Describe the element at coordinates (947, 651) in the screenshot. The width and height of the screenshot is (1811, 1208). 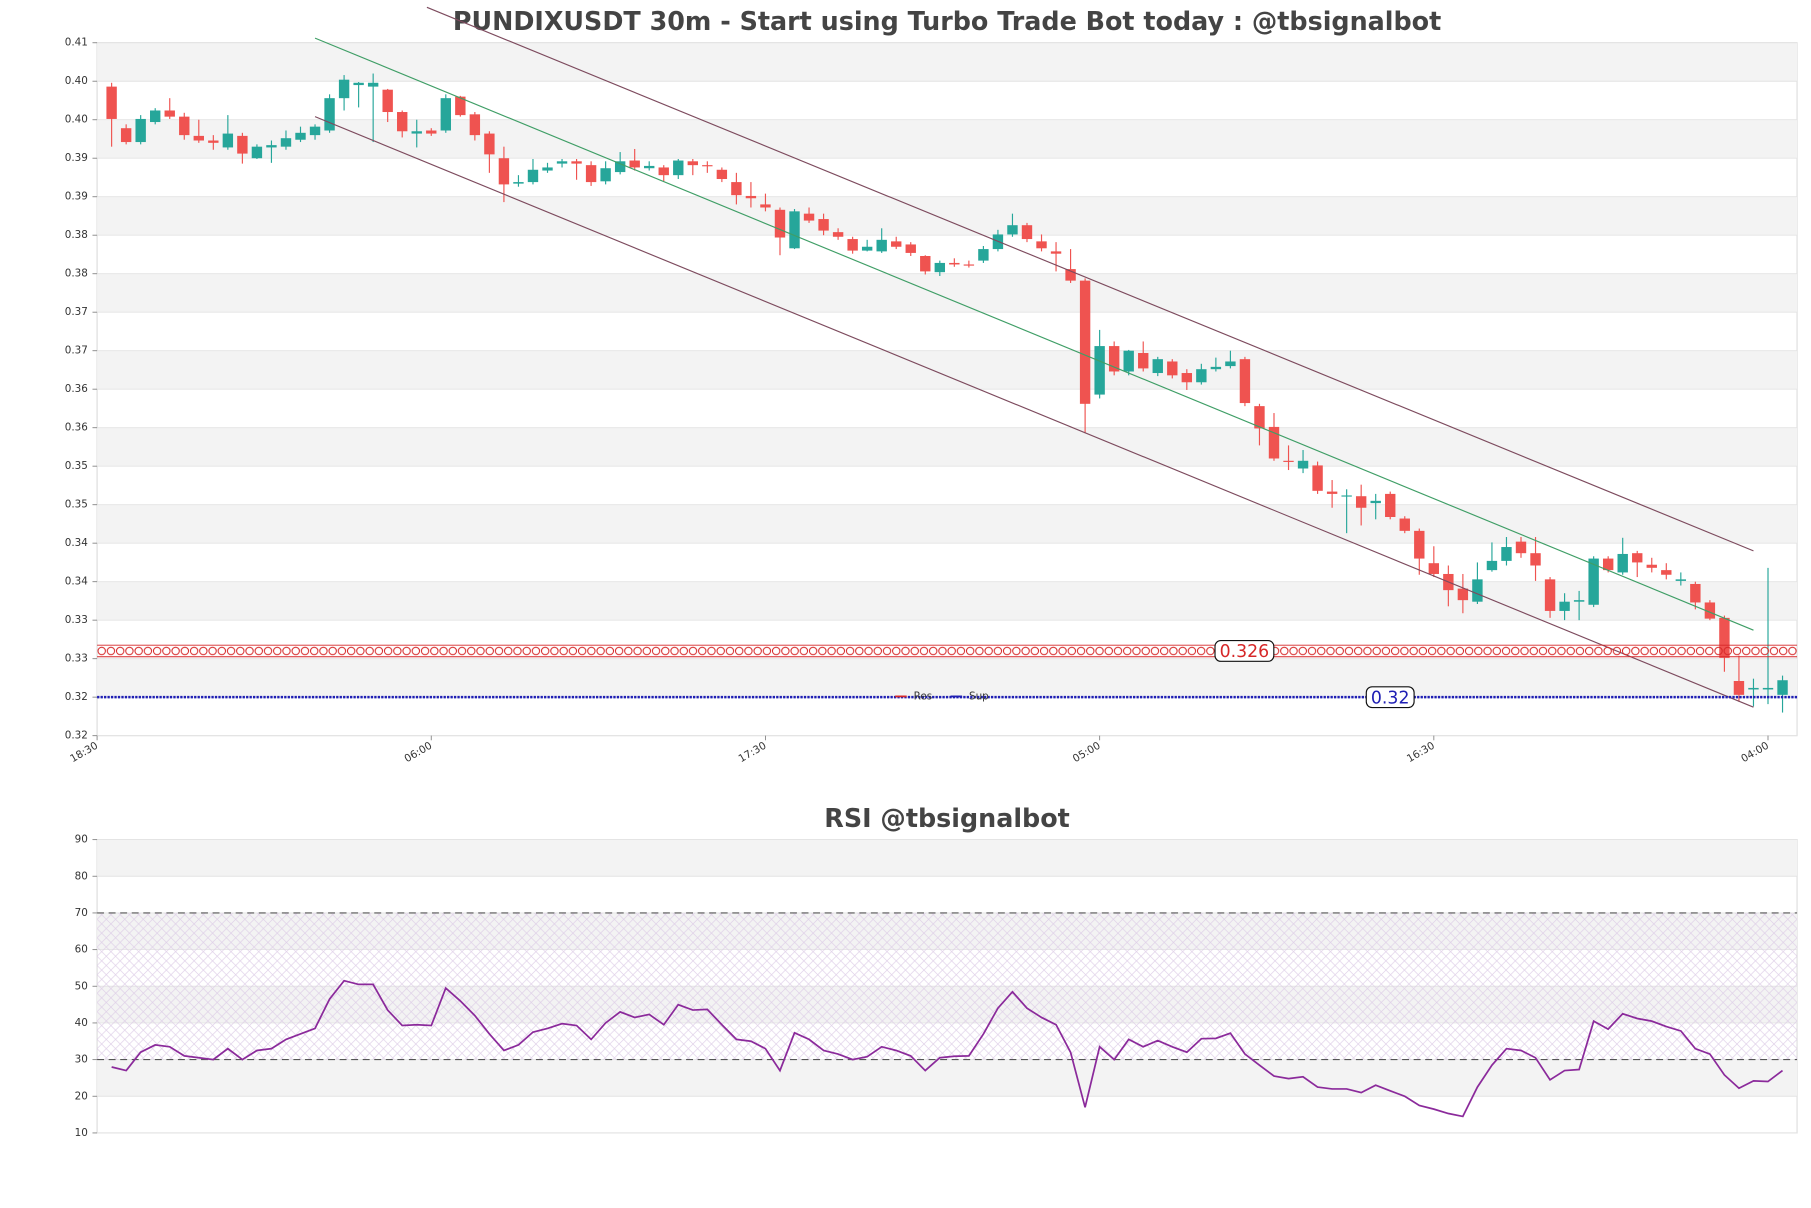
I see `level-band` at that location.